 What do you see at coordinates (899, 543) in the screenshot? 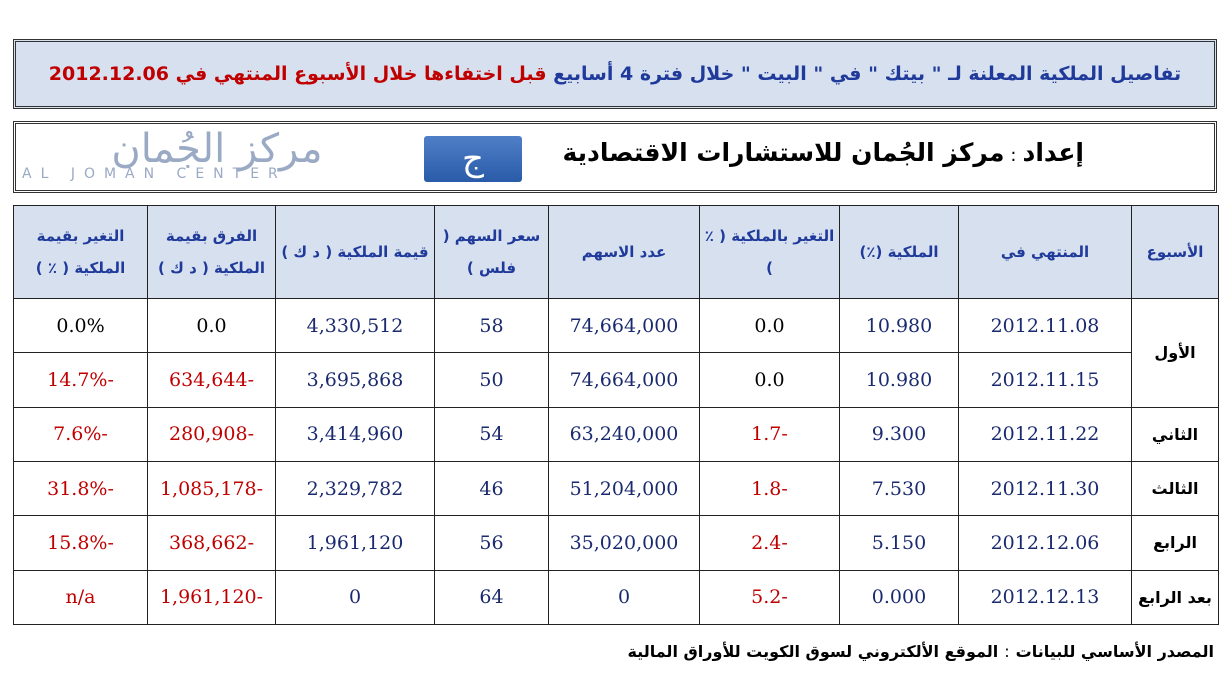
I see `ownership-cell: 5.150` at bounding box center [899, 543].